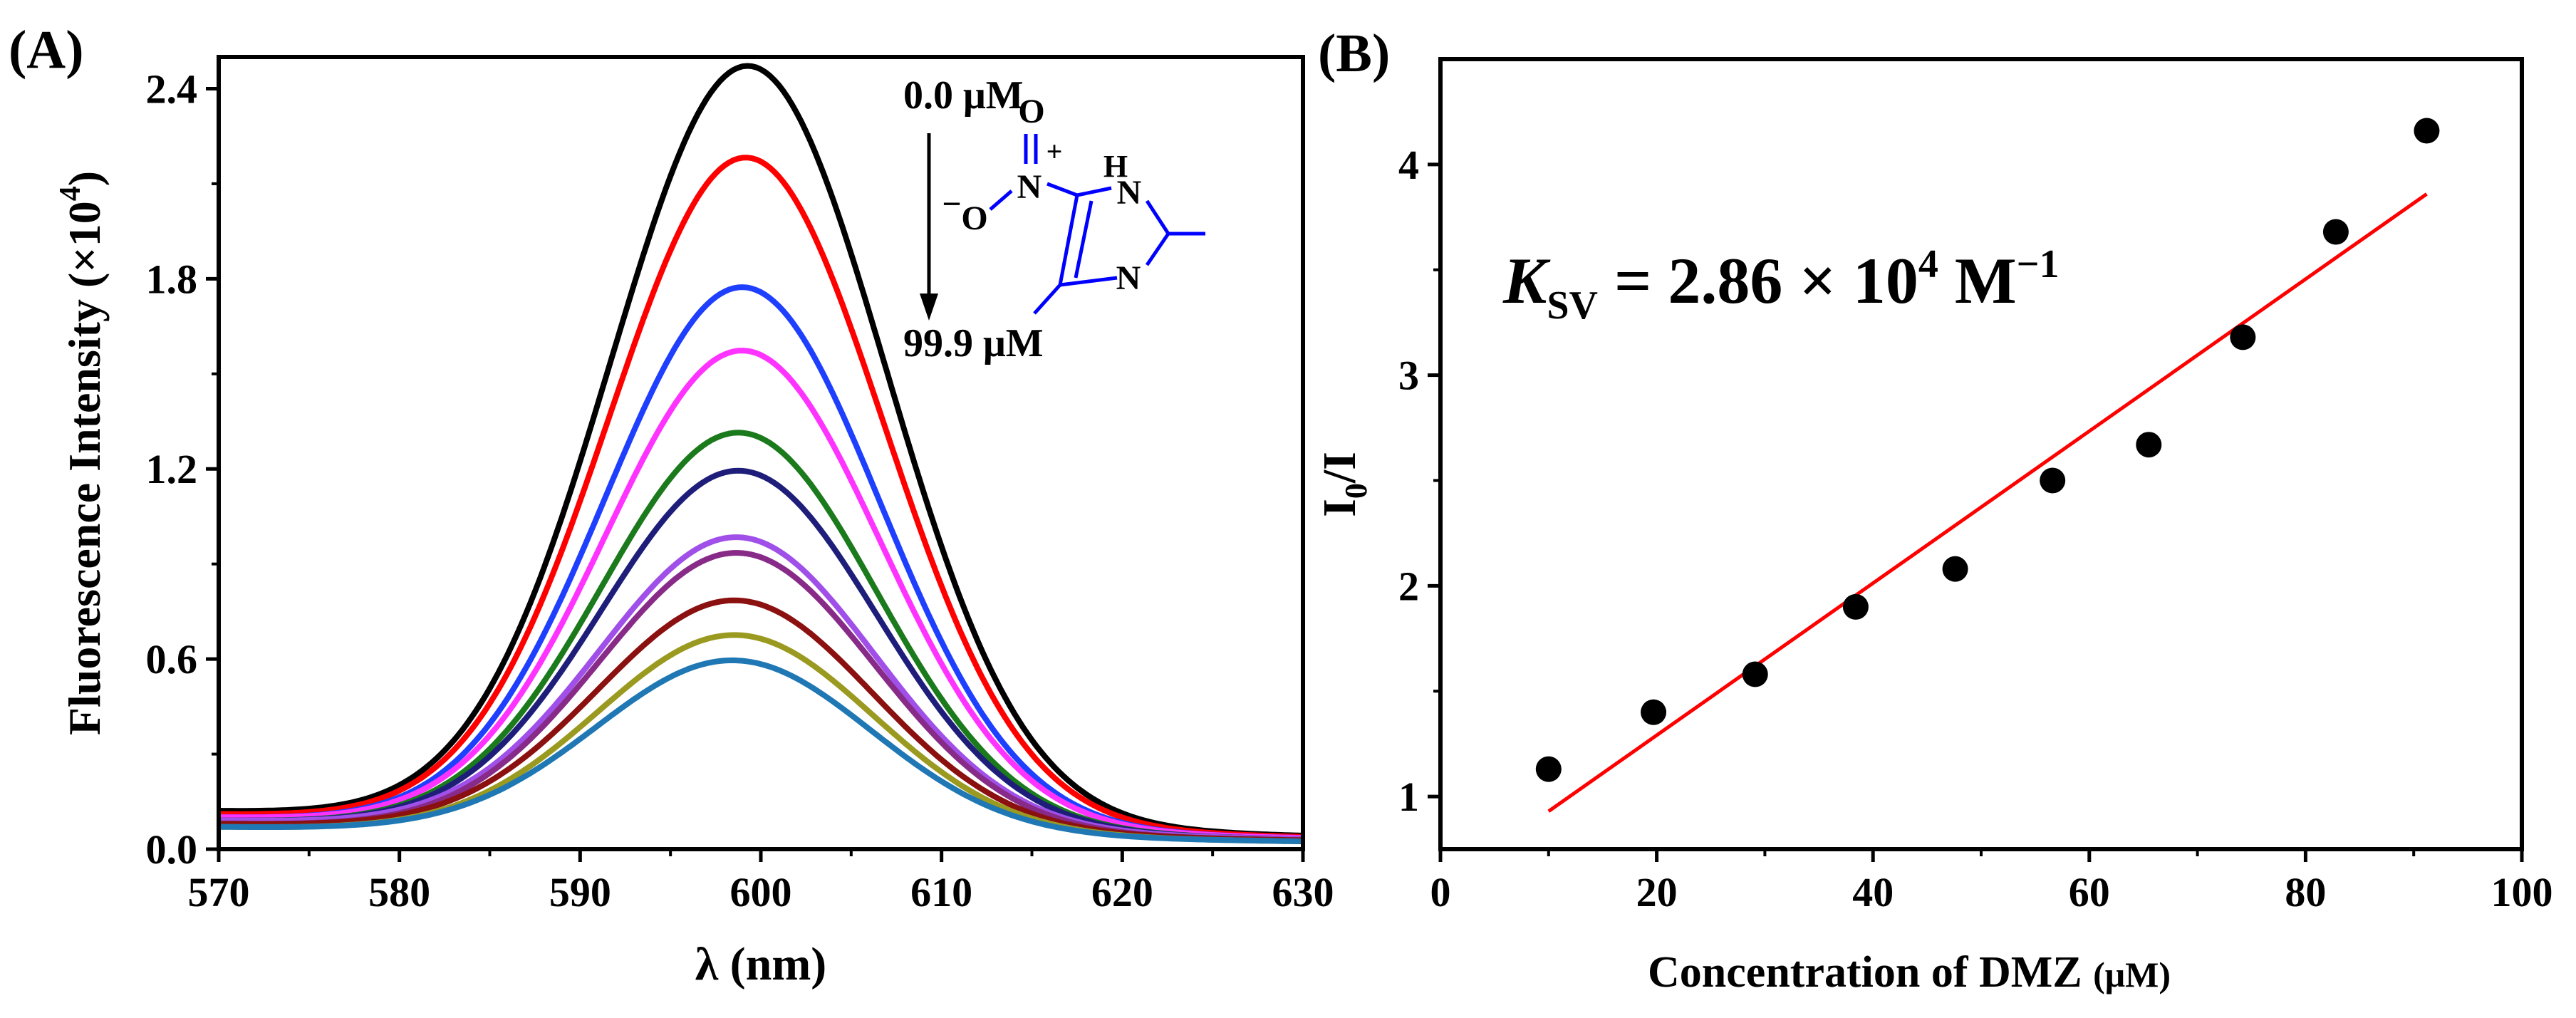  Describe the element at coordinates (1068, 240) in the screenshot. I see `ring-bond-c4-c5` at that location.